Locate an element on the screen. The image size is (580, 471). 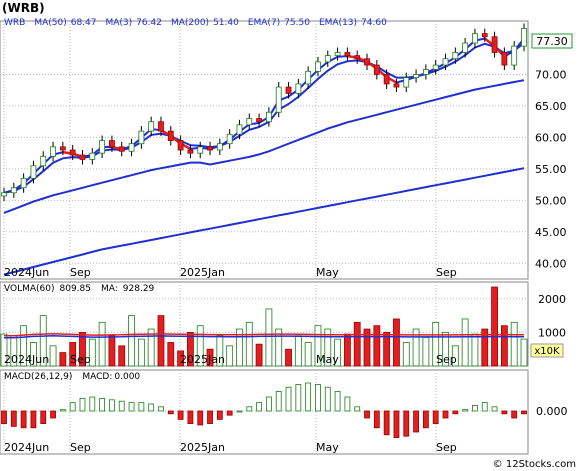
legend-label: MA(200) is located at coordinates (190, 23).